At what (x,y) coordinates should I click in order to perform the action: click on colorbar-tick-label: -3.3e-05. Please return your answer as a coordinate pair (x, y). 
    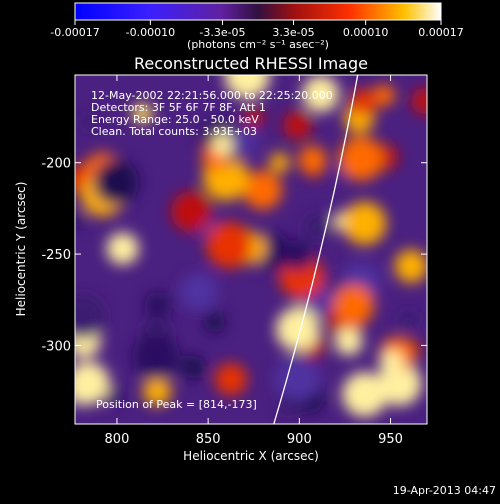
    Looking at the image, I should click on (222, 32).